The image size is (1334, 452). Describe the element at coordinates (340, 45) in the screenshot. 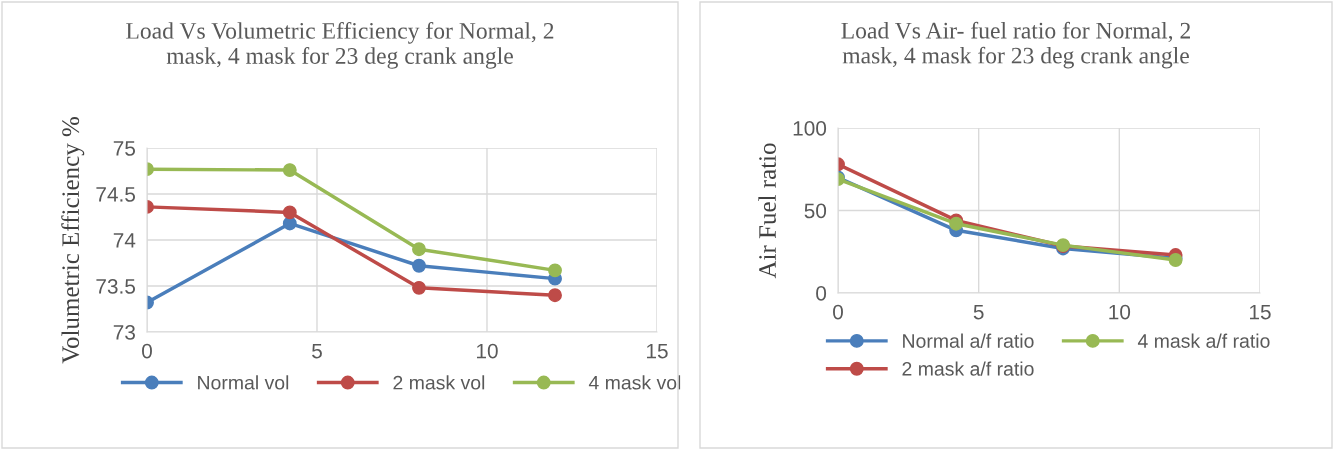

I see `chart-title: Load Vs Volumetric Efficiency for Normal, 2 mask, 4 mask for 23 deg crank angle` at that location.